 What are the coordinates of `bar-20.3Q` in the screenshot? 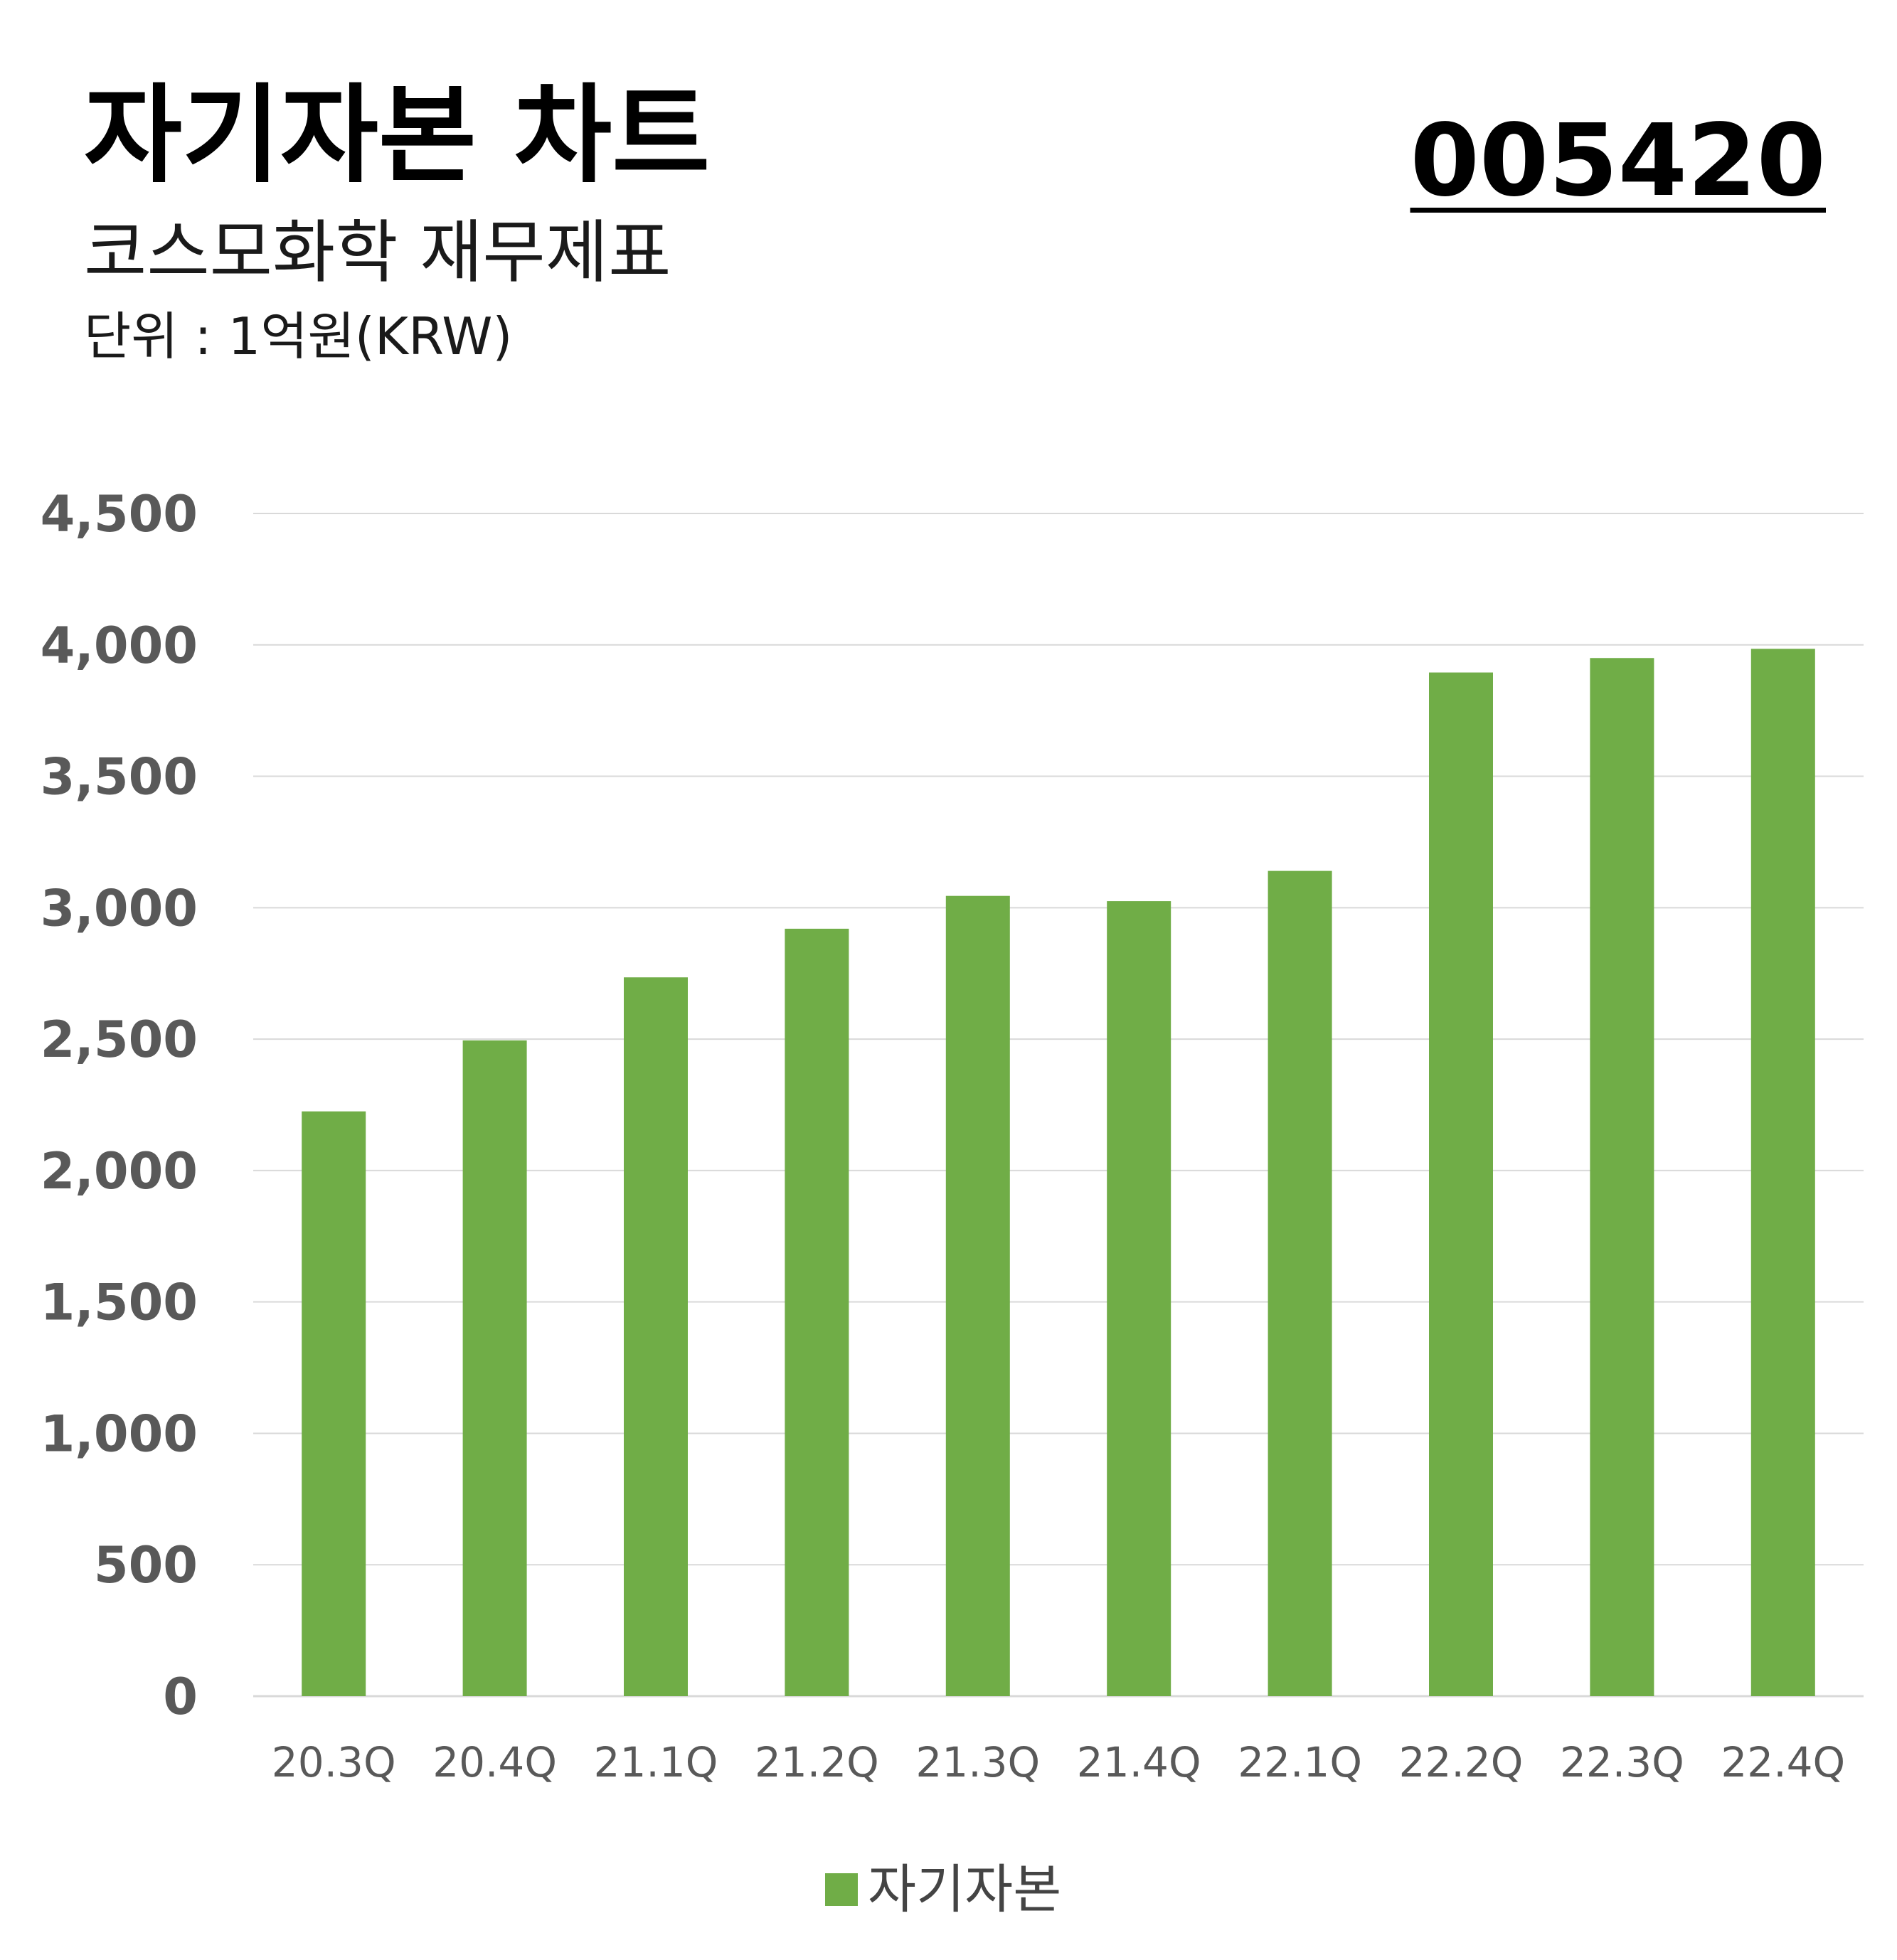 It's located at (334, 1403).